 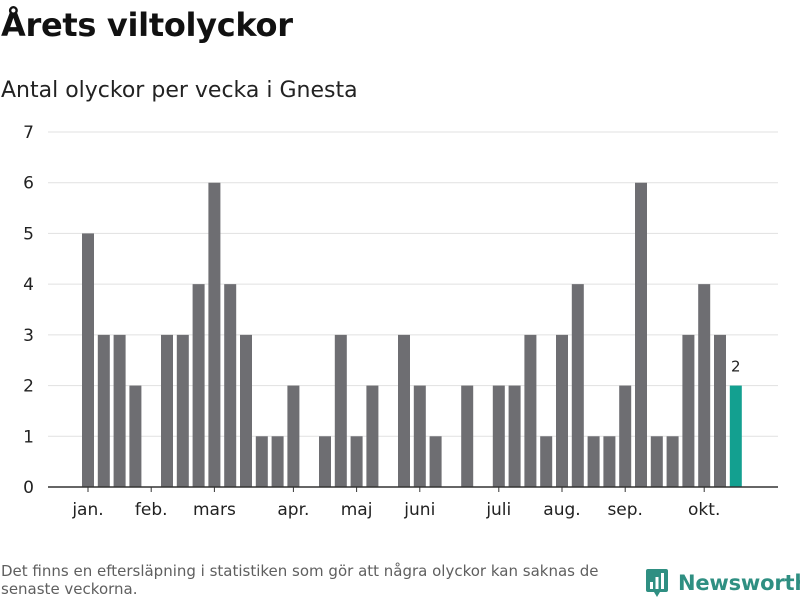 I want to click on y-tick-label: 3, so click(x=28, y=336).